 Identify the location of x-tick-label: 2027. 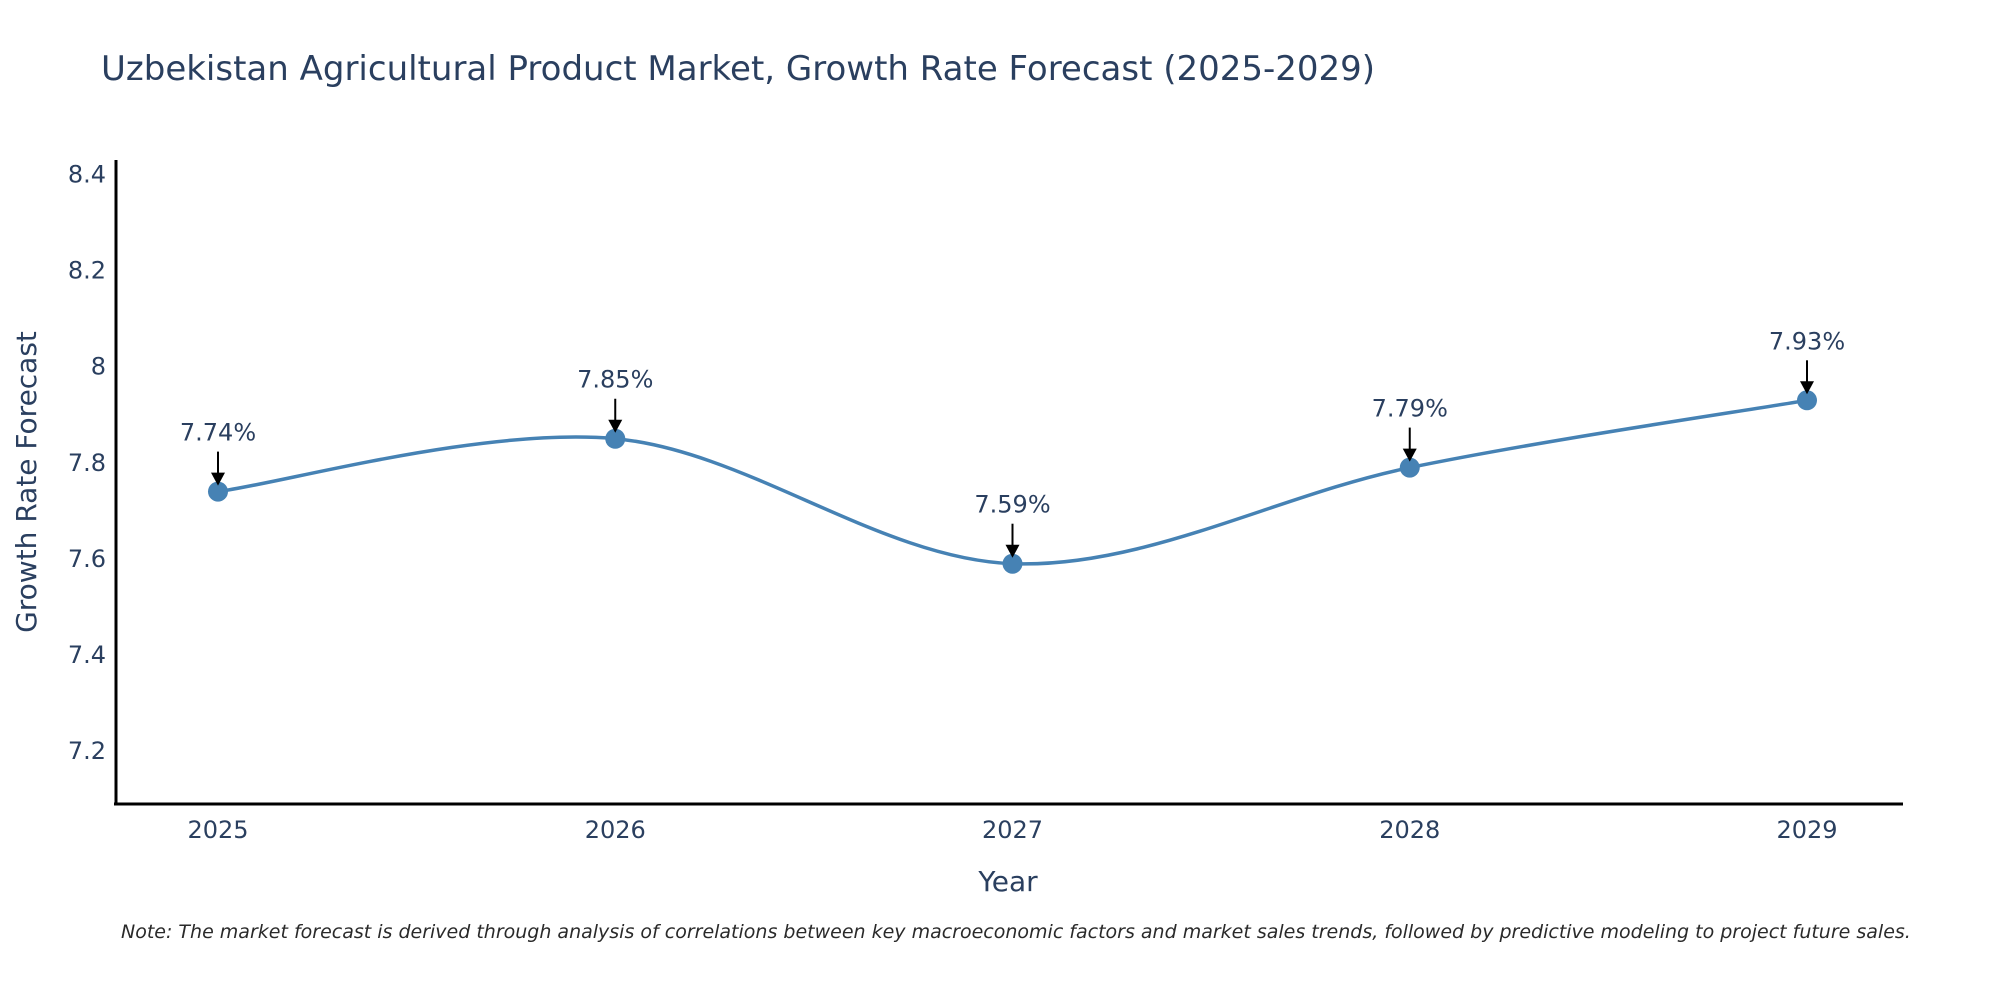
(1012, 830).